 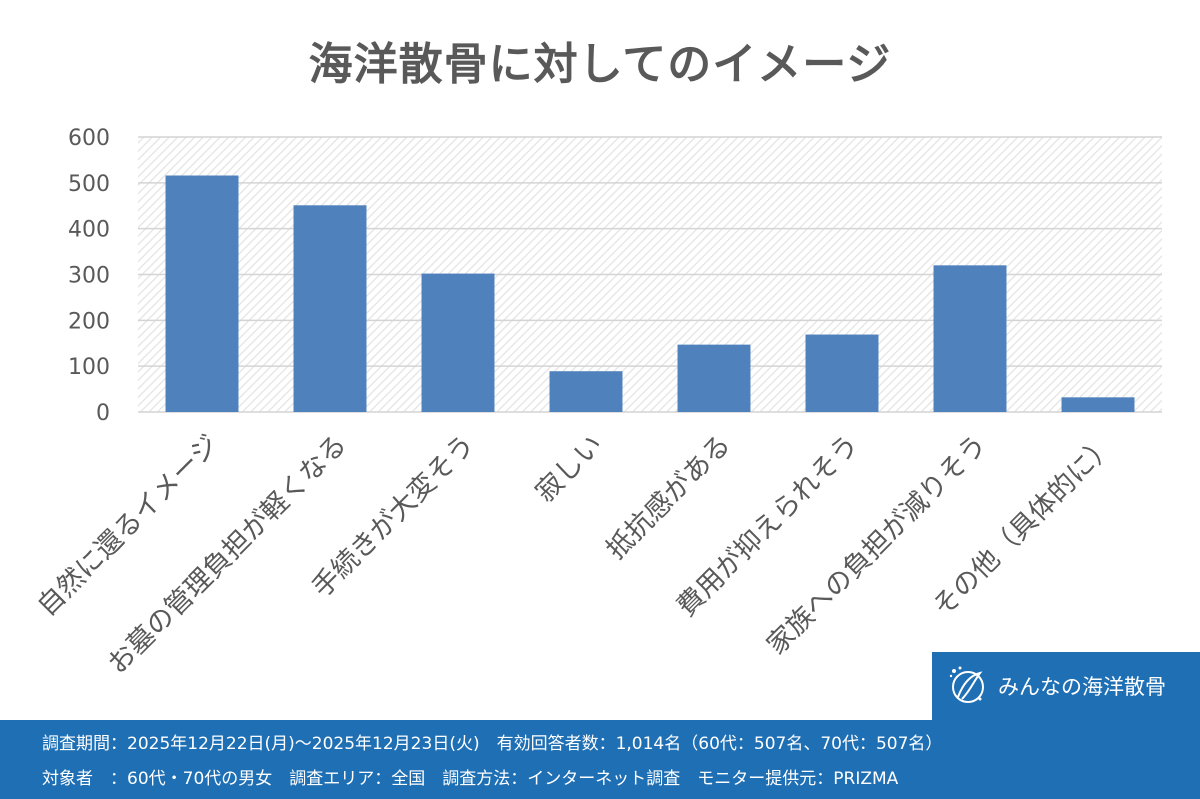 I want to click on y-tick-label: 200, so click(x=89, y=321).